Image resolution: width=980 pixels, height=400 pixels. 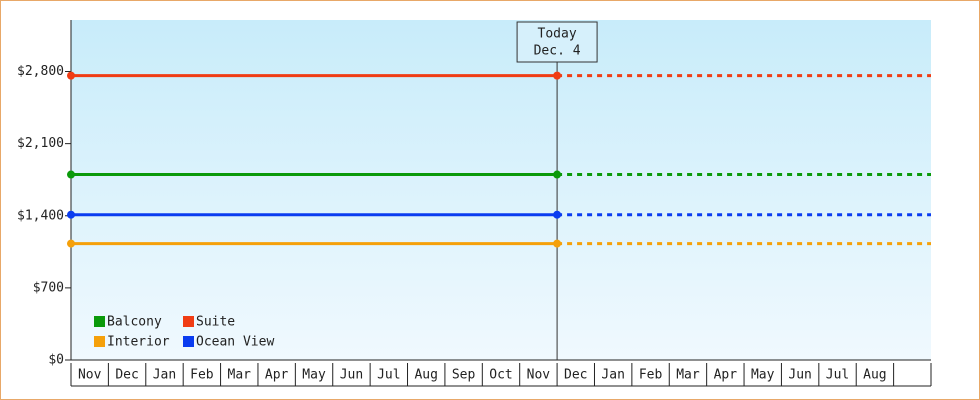 What do you see at coordinates (464, 375) in the screenshot?
I see `x-tick-label: Sep` at bounding box center [464, 375].